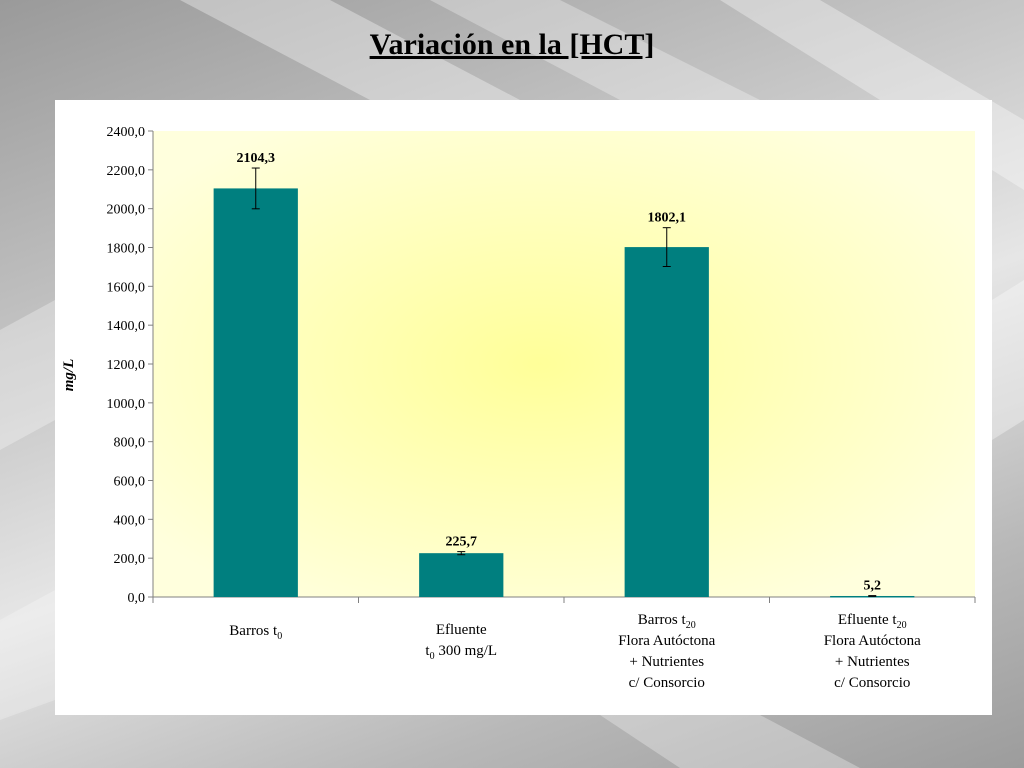  Describe the element at coordinates (126, 287) in the screenshot. I see `y-tick-label: 1600,0` at that location.